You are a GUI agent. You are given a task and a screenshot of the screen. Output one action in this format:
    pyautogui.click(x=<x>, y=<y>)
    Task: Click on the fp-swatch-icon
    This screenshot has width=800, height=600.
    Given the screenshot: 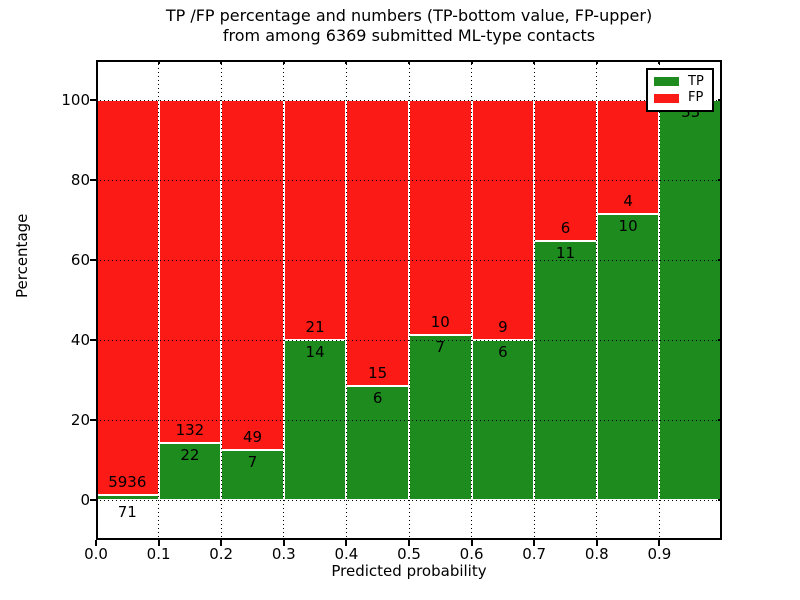 What is the action you would take?
    pyautogui.click(x=666, y=98)
    